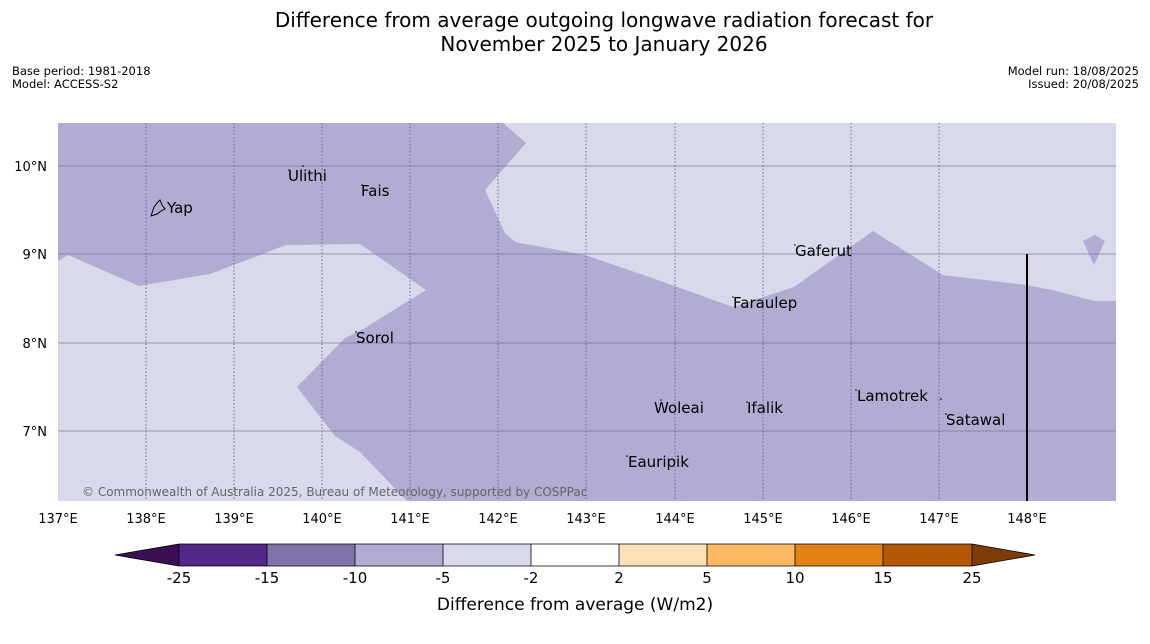  Describe the element at coordinates (658, 462) in the screenshot. I see `place-label-eauripik: Eauripik` at that location.